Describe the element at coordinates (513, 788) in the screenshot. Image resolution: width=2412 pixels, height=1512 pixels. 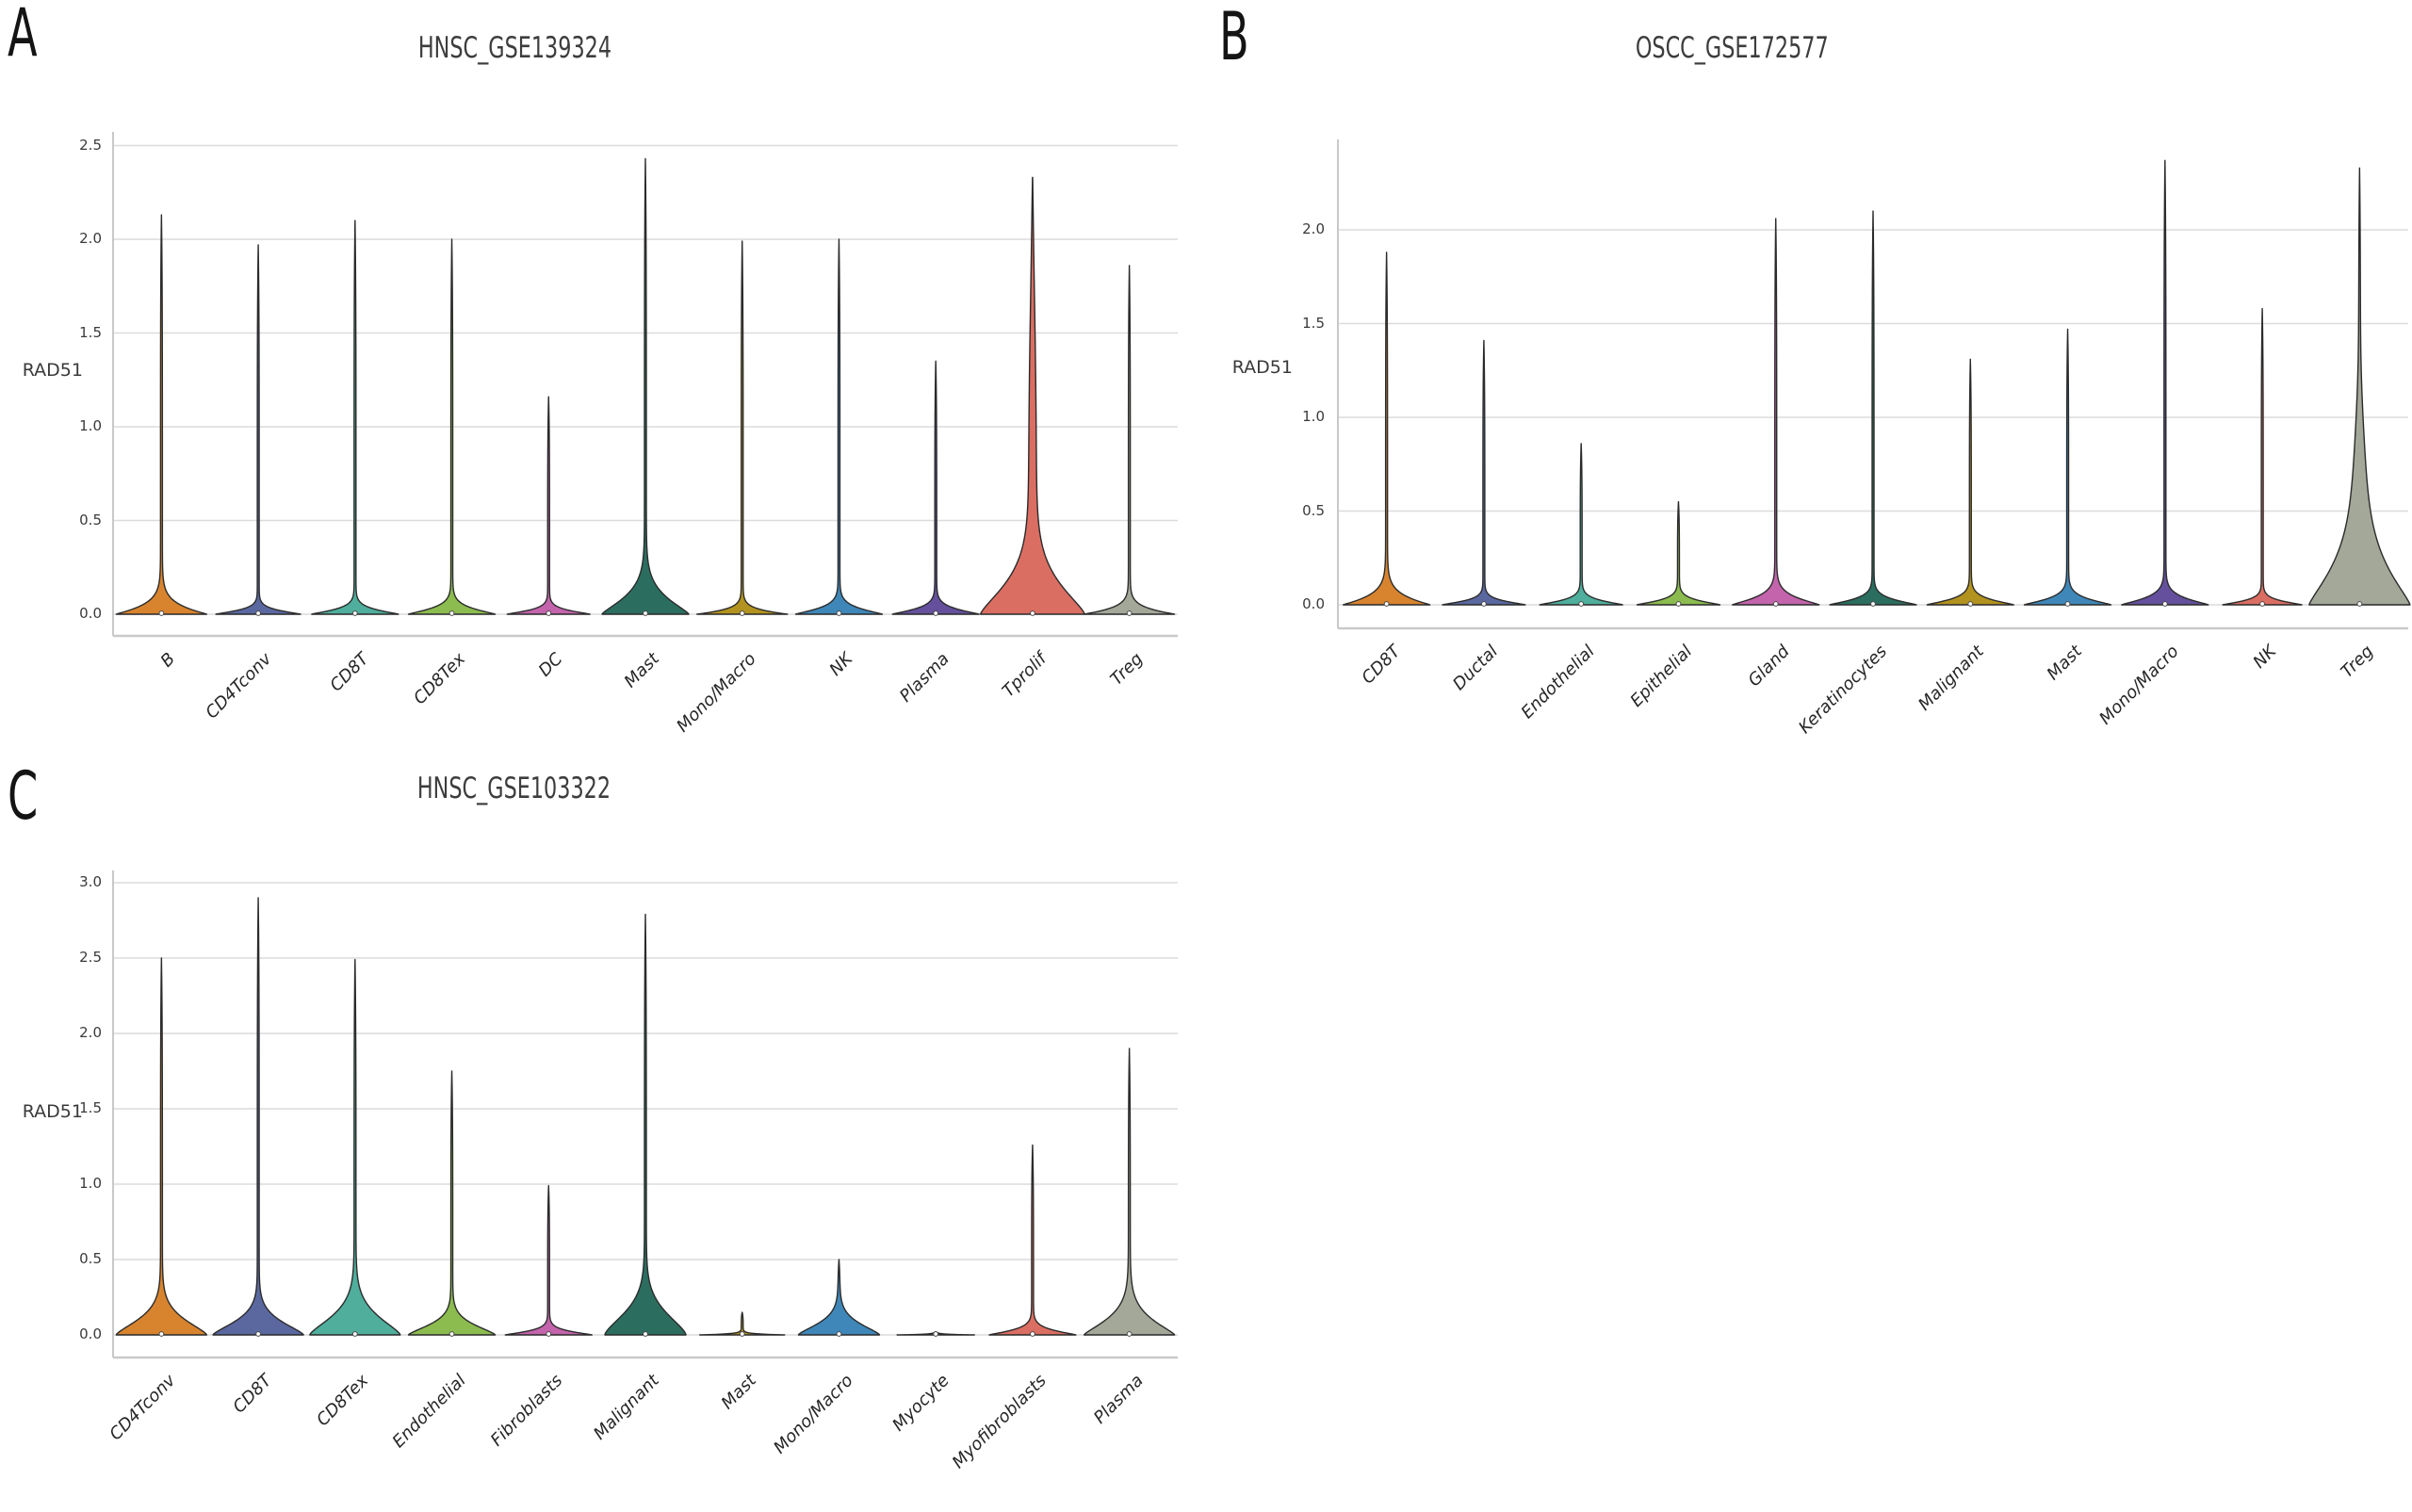
I see `panel-c-title: HNSC_GSE103322` at that location.